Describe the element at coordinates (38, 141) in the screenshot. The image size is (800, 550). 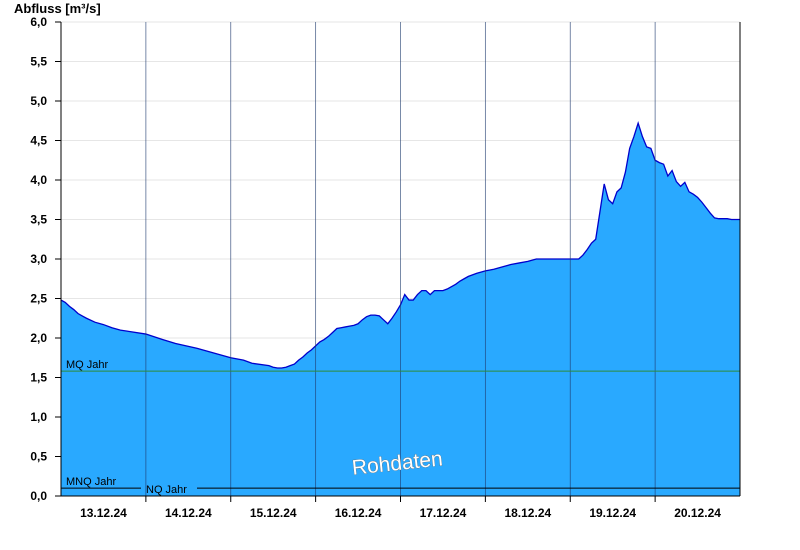
I see `y-tick-label: 4,5` at that location.